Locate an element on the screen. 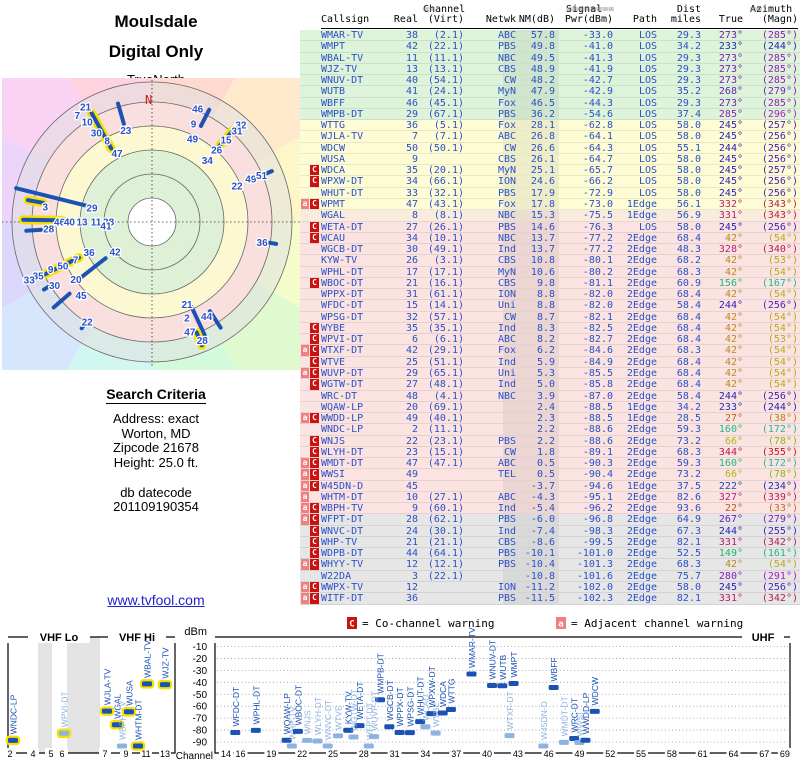 Image resolution: width=800 pixels, height=768 pixels. cell-magn-azimuth: (342°) is located at coordinates (779, 599).